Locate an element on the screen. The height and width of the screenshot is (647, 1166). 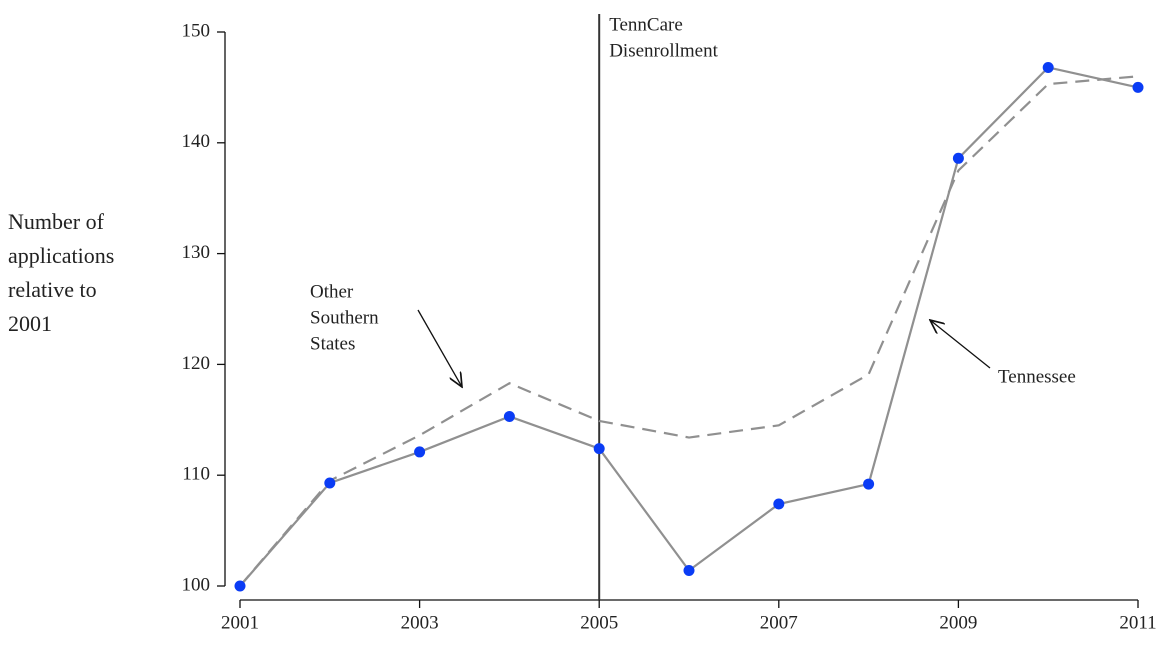
annotation: Southern is located at coordinates (344, 317).